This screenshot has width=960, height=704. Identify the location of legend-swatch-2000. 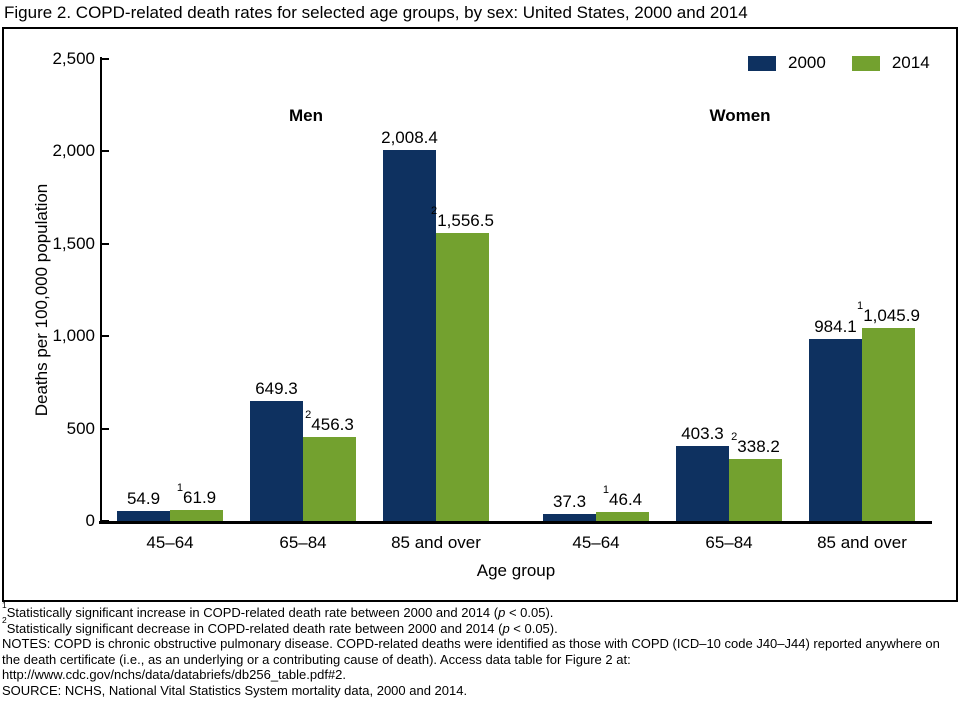
(762, 63).